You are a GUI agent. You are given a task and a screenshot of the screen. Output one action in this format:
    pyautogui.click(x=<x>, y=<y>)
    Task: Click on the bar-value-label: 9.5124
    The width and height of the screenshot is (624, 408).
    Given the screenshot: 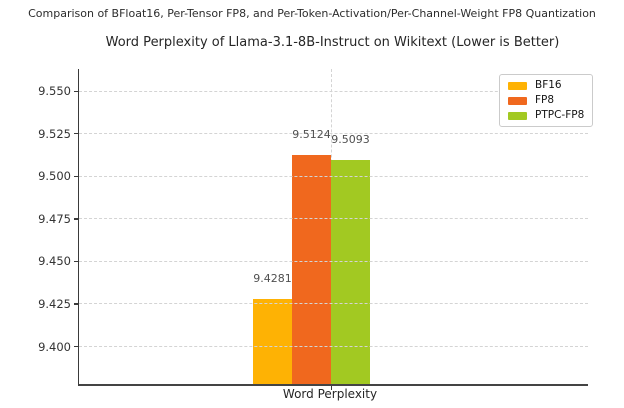 What is the action you would take?
    pyautogui.click(x=311, y=135)
    